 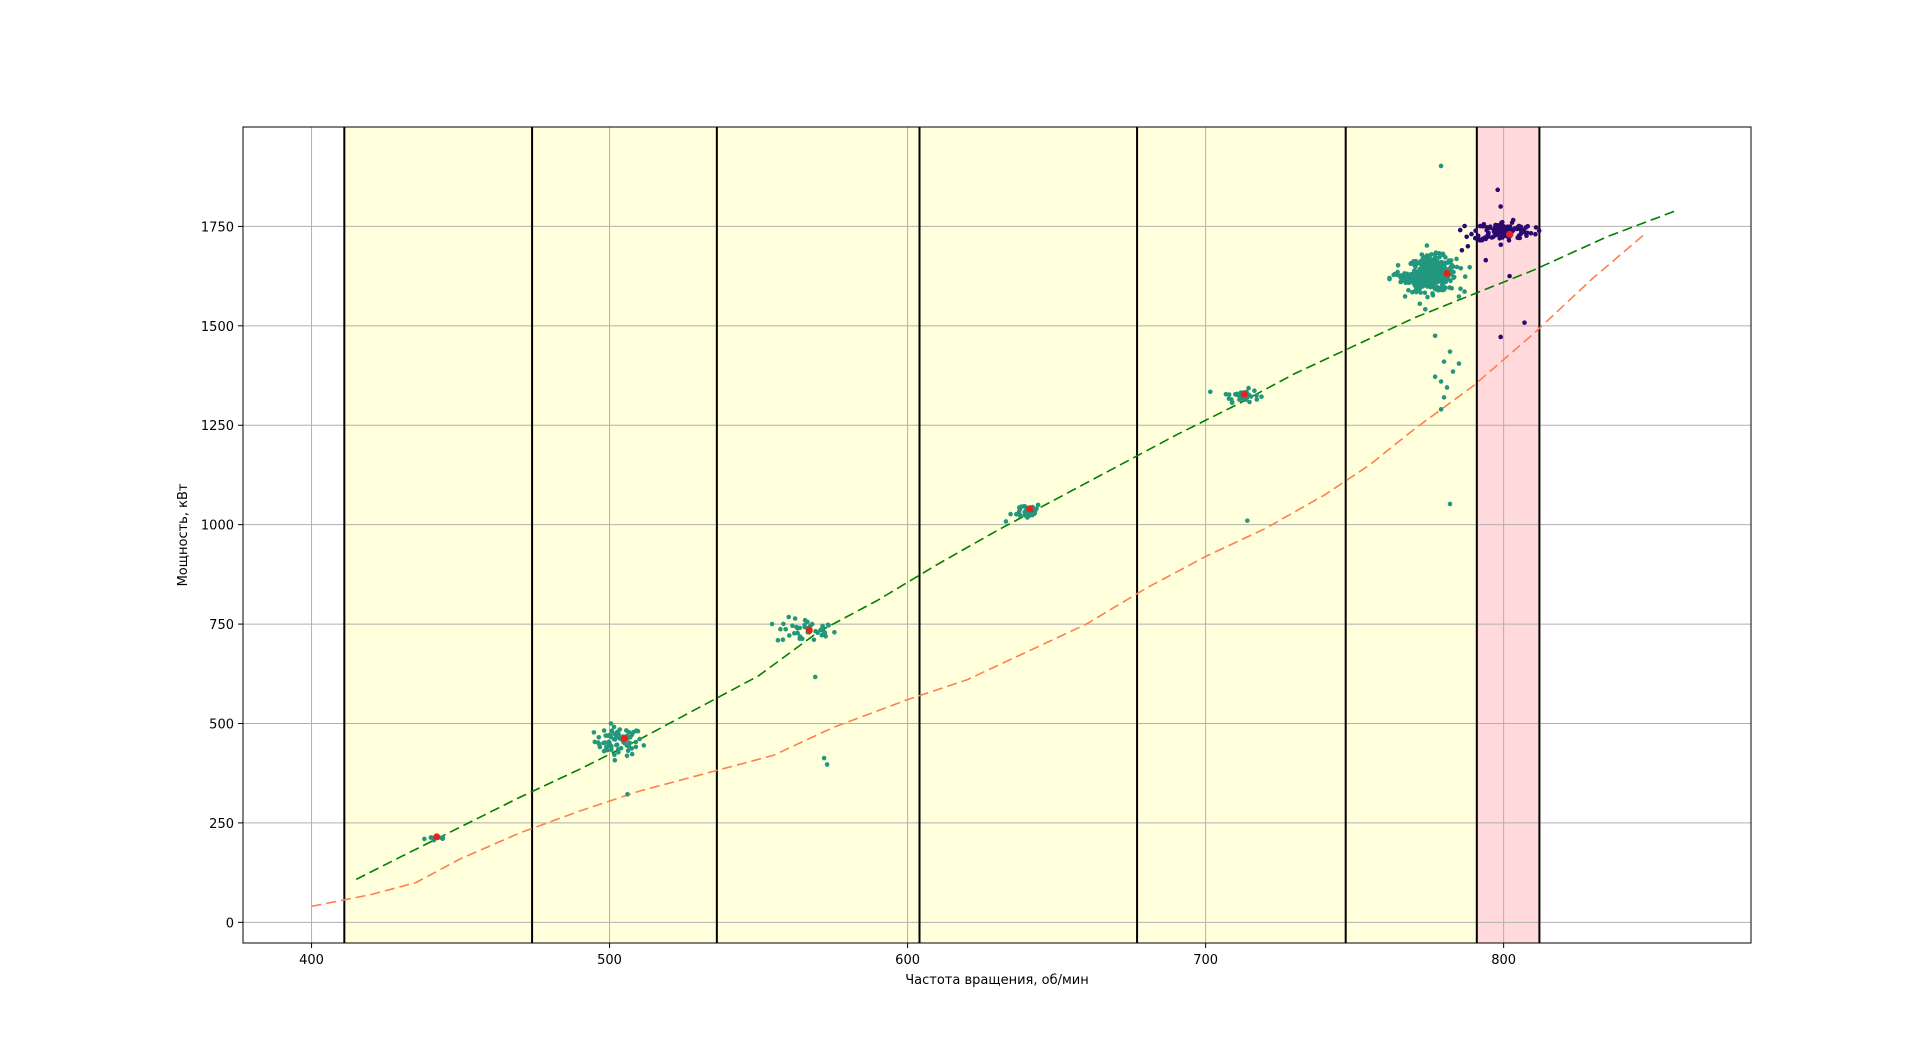 What do you see at coordinates (609, 960) in the screenshot?
I see `x-tick-label: 500` at bounding box center [609, 960].